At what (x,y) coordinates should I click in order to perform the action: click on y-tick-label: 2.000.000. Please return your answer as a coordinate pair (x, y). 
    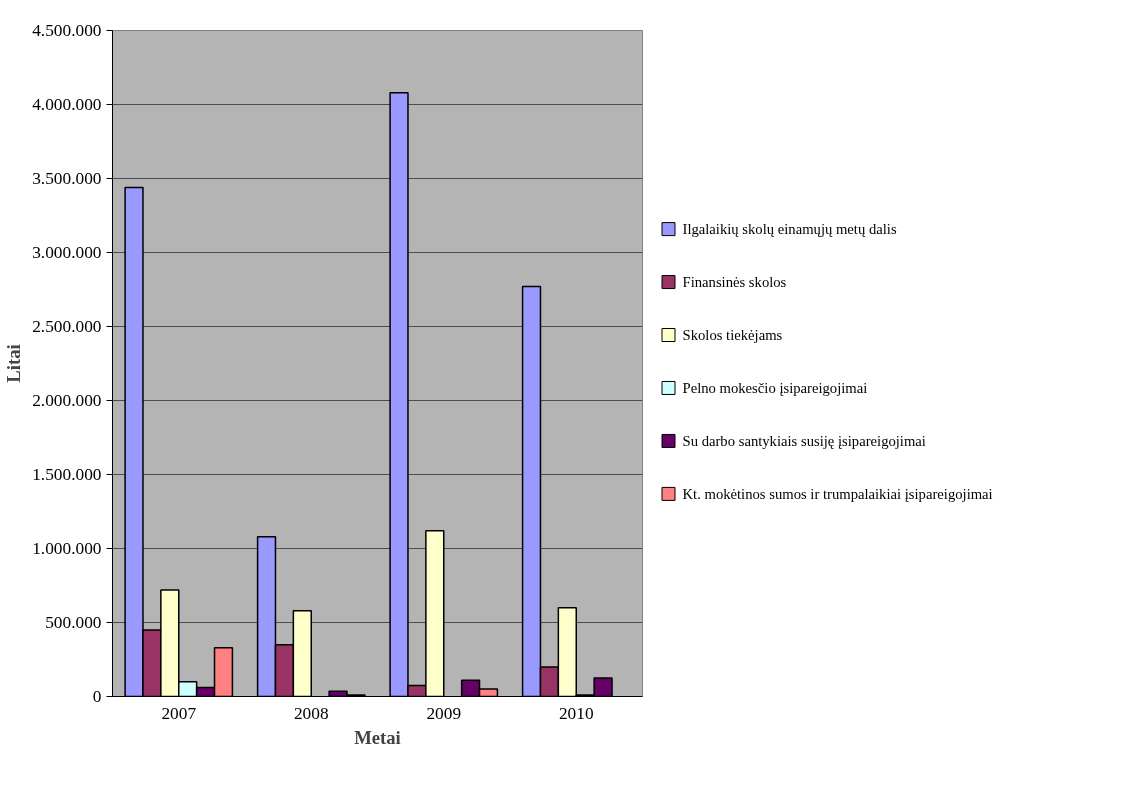
    Looking at the image, I should click on (67, 400).